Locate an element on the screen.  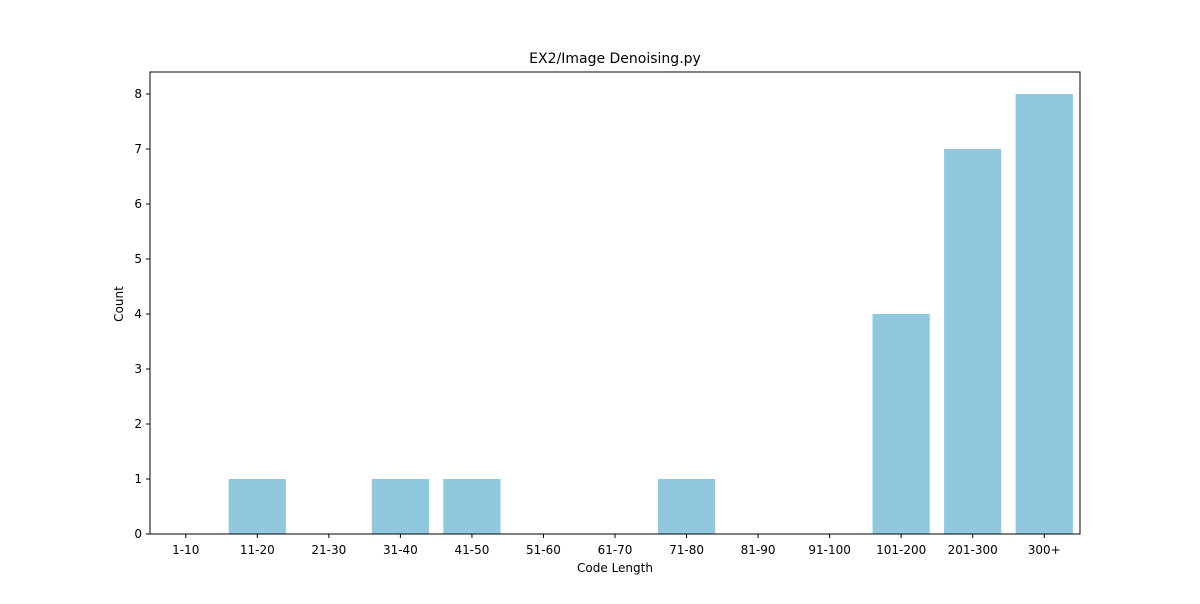
y-tick-label: 4 is located at coordinates (138, 314).